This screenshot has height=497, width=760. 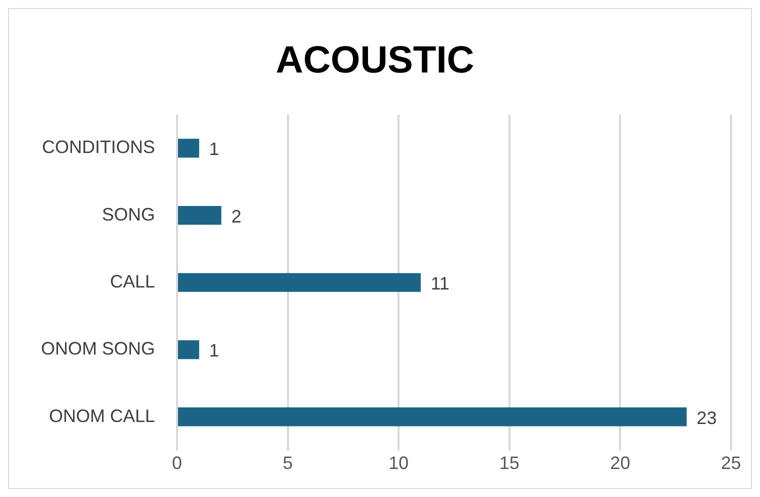 I want to click on x-tick-label: 10, so click(x=398, y=463).